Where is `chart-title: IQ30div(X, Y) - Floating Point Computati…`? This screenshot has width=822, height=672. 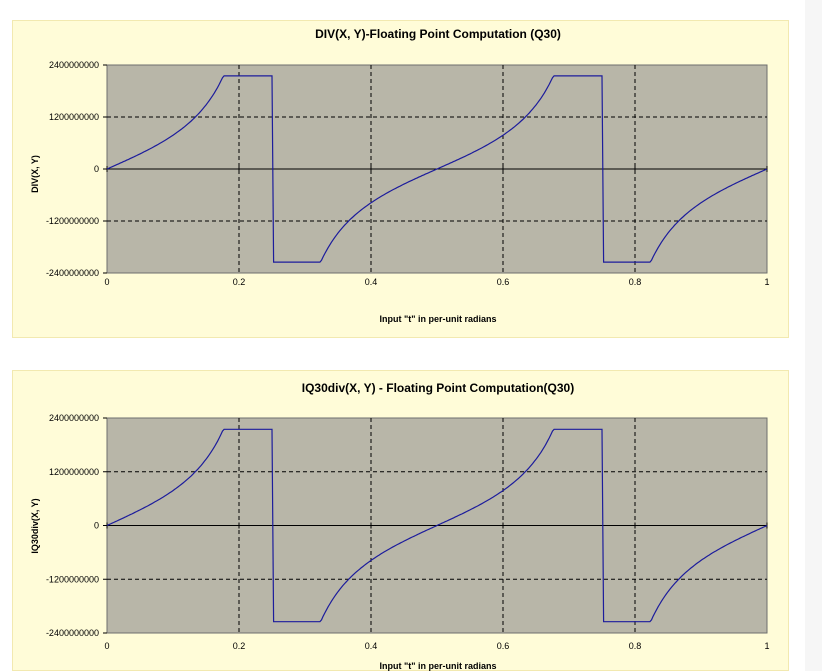
chart-title: IQ30div(X, Y) - Floating Point Computati… is located at coordinates (438, 388).